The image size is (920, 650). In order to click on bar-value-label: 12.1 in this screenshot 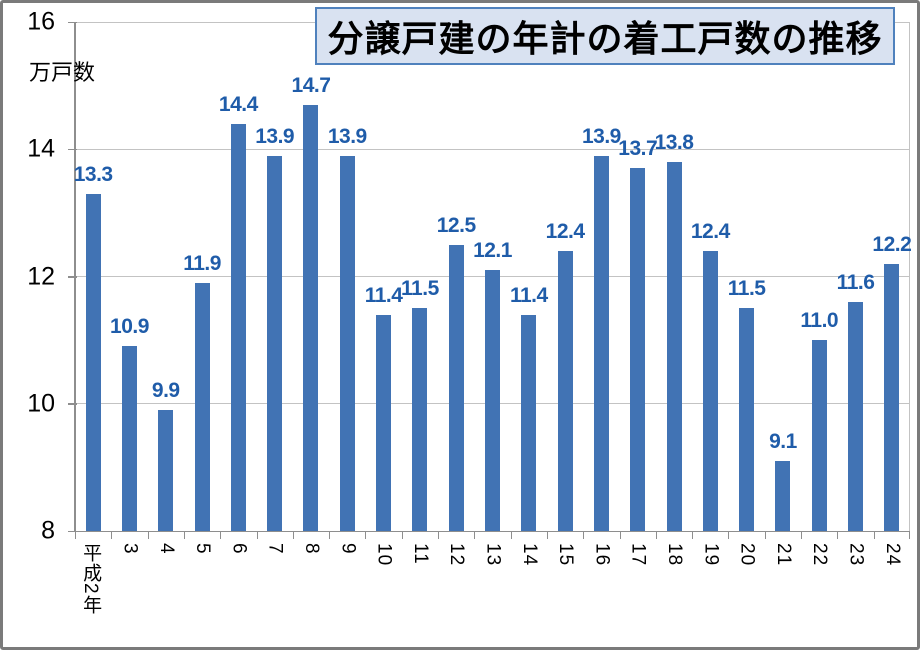, I will do `click(492, 251)`.